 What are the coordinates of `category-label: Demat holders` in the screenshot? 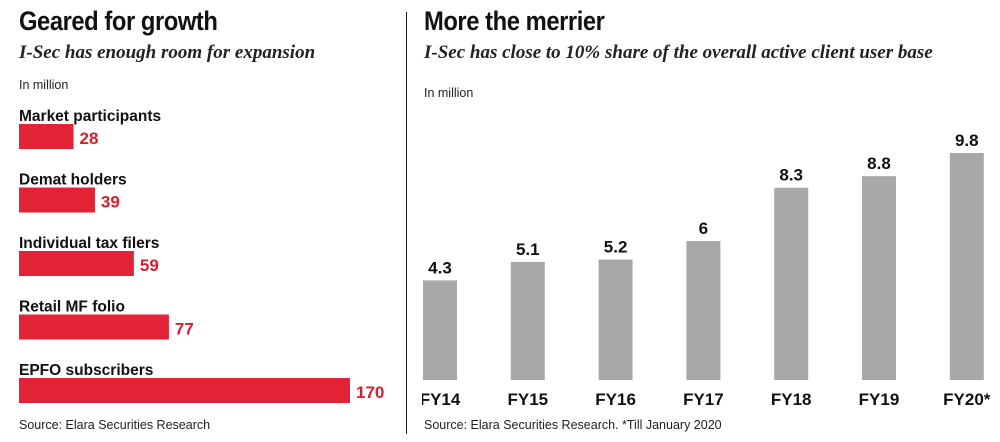 It's located at (73, 180).